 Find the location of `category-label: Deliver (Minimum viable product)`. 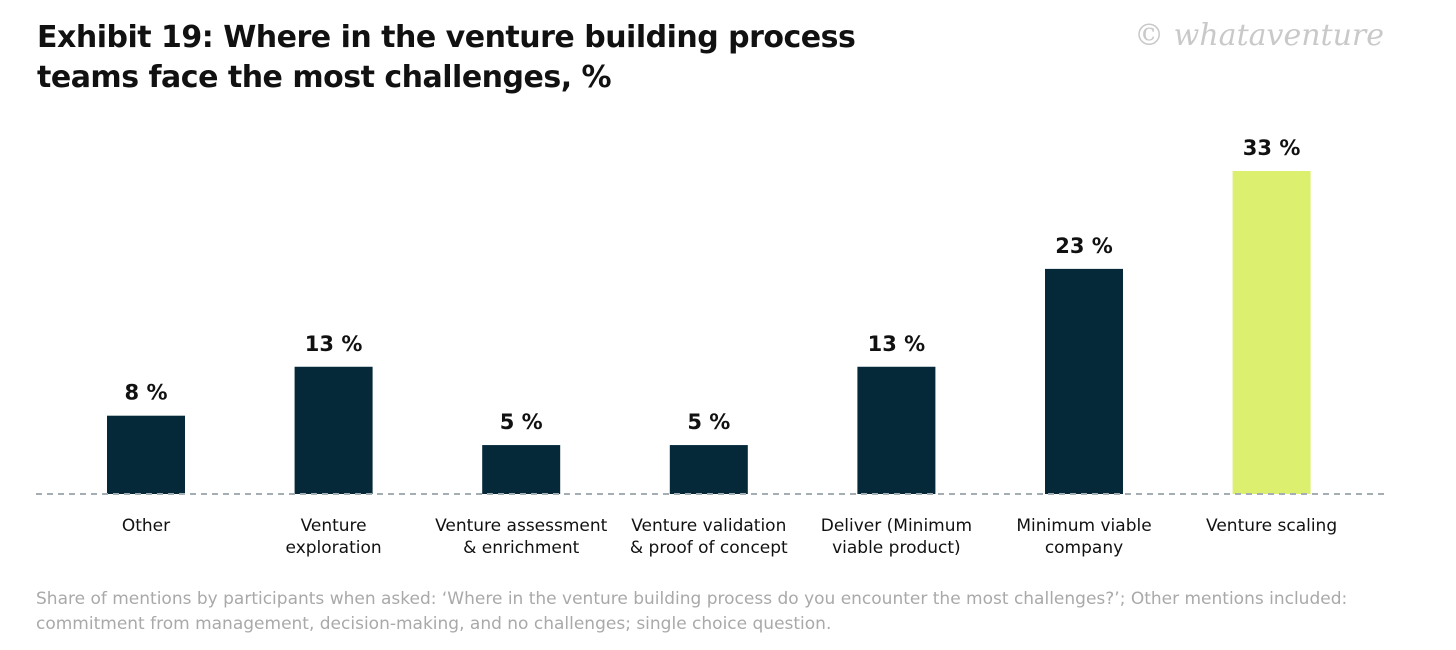

category-label: Deliver (Minimum viable product) is located at coordinates (896, 537).